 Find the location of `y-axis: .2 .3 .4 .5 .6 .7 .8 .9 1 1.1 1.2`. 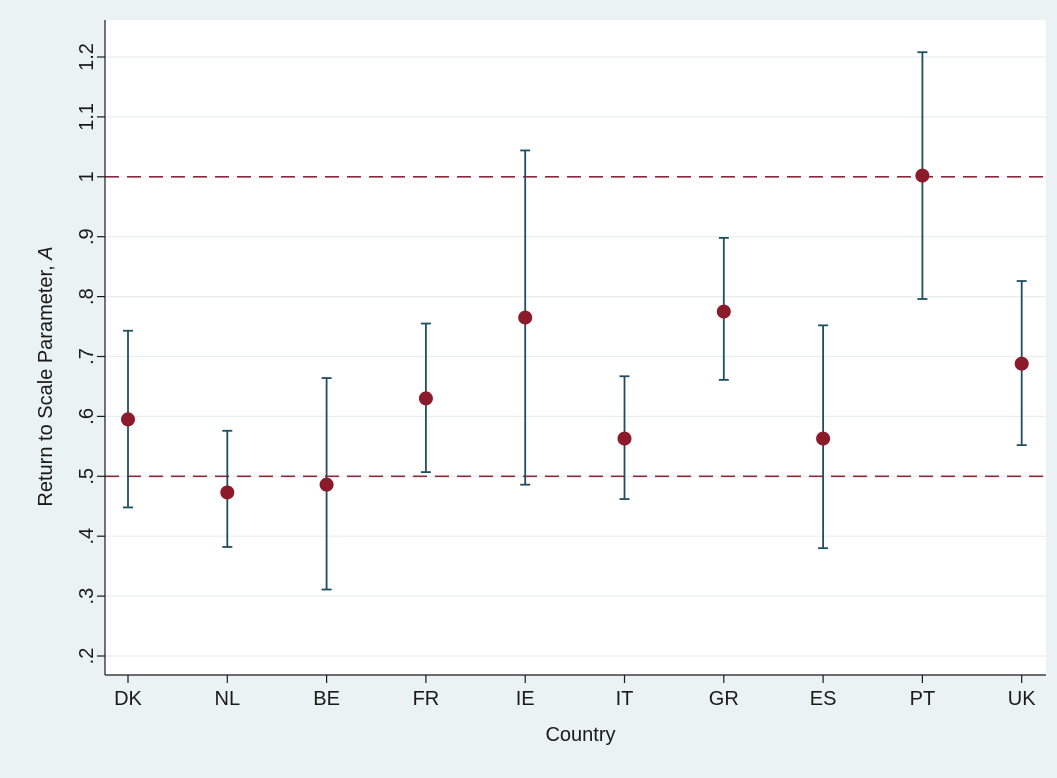

y-axis: .2 .3 .4 .5 .6 .7 .8 .9 1 1.1 1.2 is located at coordinates (91, 347).